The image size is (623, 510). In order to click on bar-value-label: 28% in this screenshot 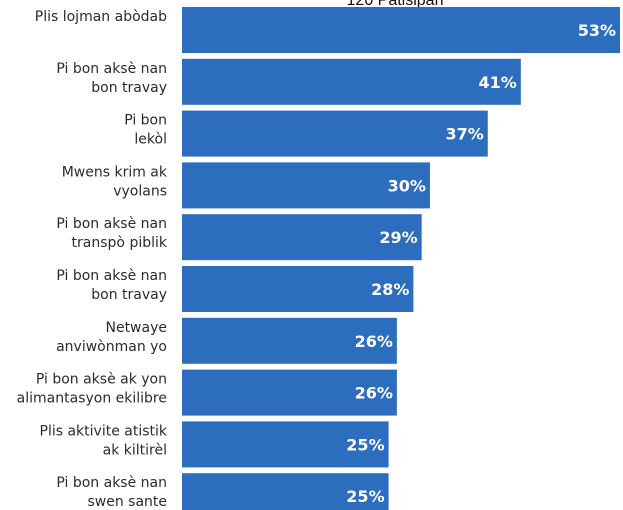, I will do `click(390, 289)`.